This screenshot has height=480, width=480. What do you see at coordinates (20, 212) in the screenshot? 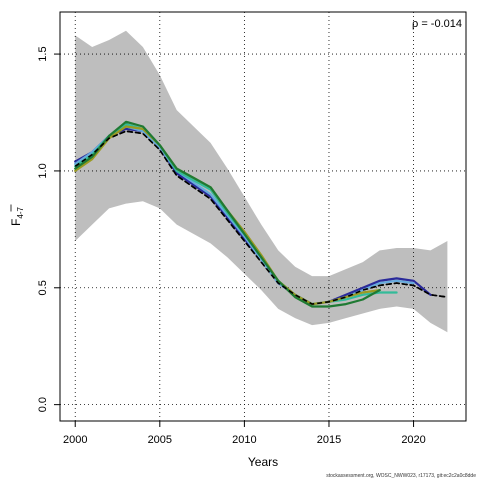
I see `y-axis-title-sub: 4-7` at bounding box center [20, 212].